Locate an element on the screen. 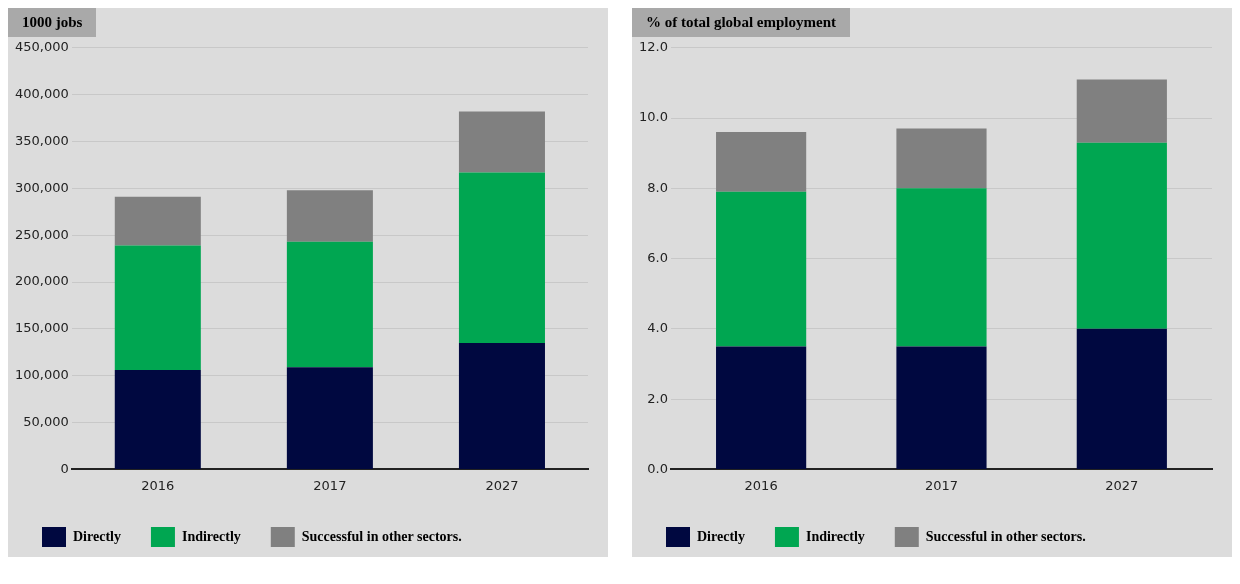 The image size is (1240, 584). y-tick-label: 450,000 is located at coordinates (41, 47).